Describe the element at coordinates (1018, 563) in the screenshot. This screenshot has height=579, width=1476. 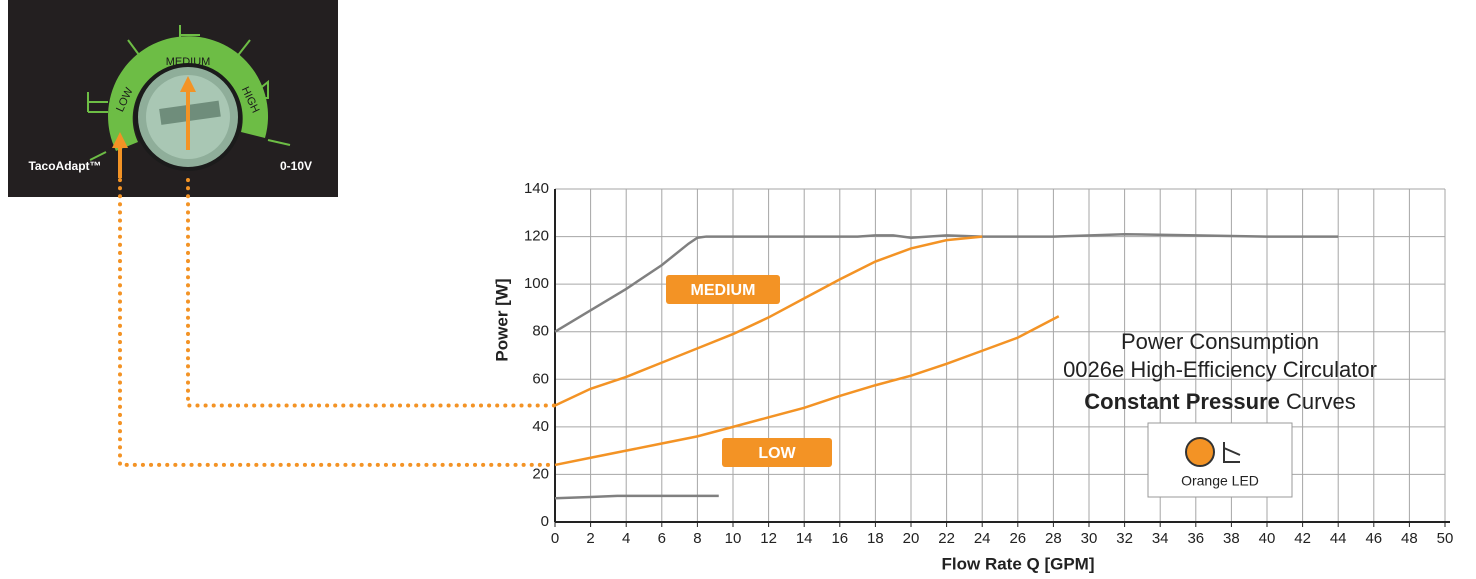
I see `x-axis-label: Flow Rate Q [GPM]` at that location.